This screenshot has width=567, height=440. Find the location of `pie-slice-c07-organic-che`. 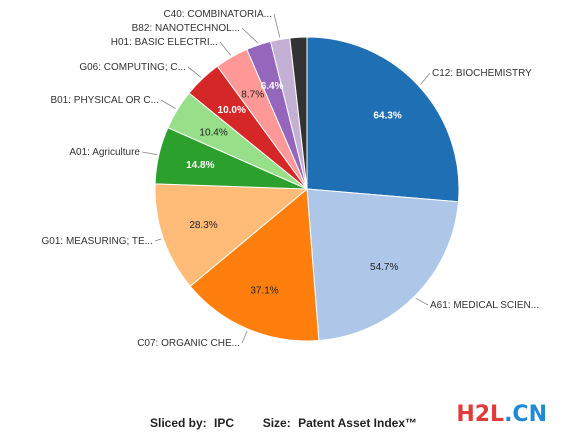

pie-slice-c07-organic-che is located at coordinates (254, 264).